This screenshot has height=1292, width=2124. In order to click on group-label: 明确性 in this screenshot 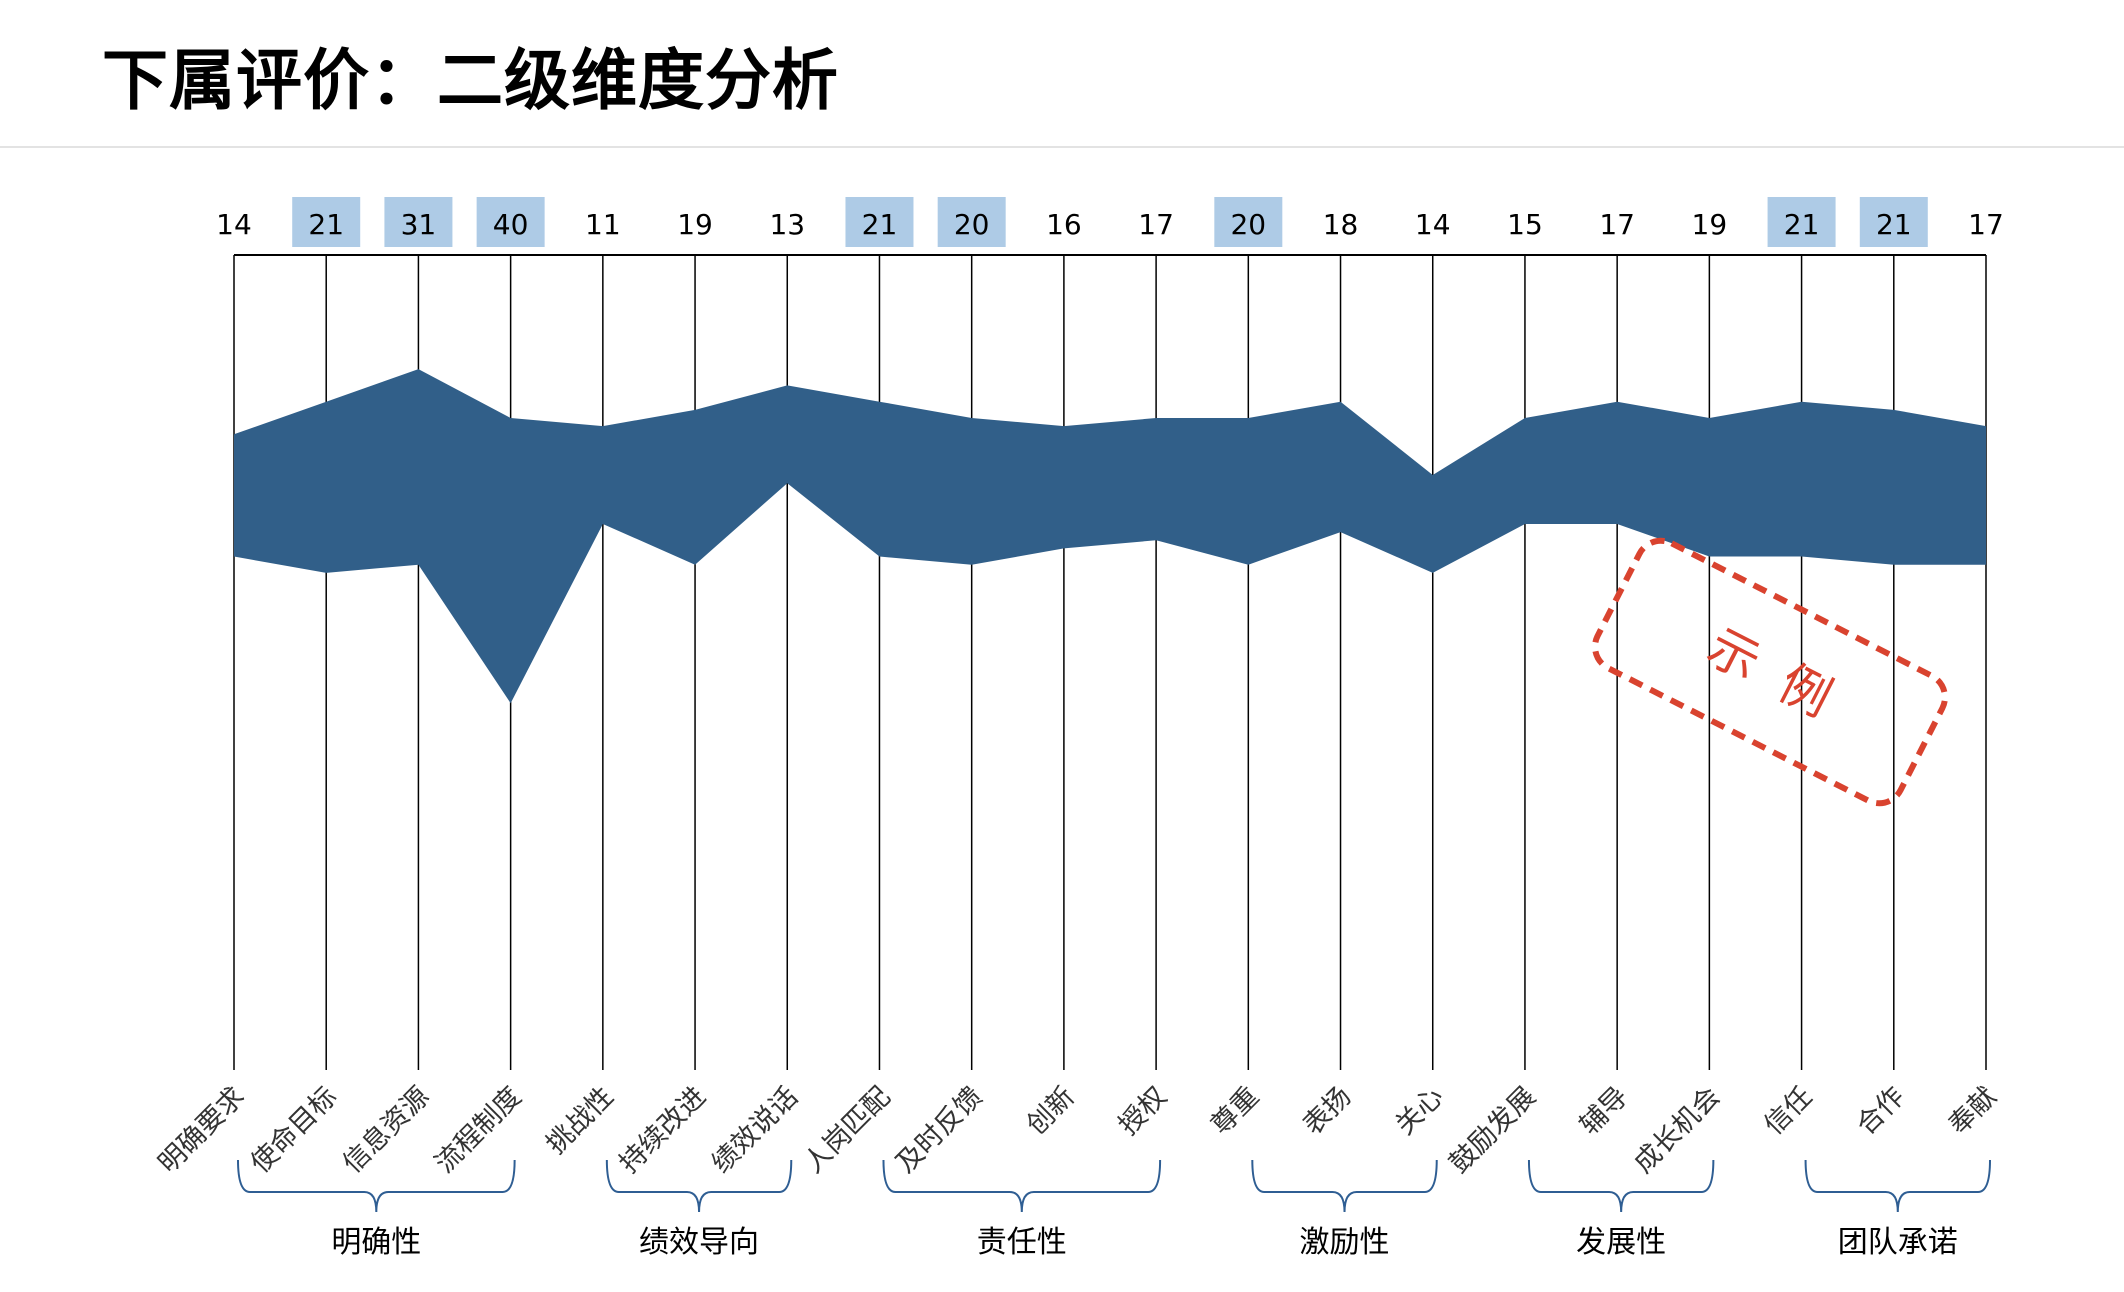, I will do `click(376, 1242)`.